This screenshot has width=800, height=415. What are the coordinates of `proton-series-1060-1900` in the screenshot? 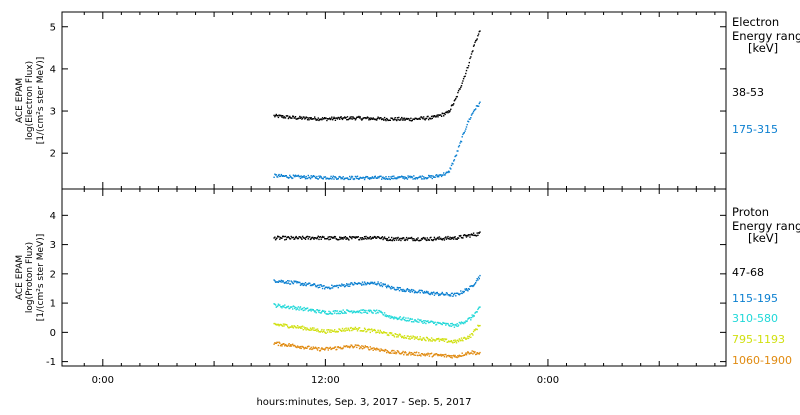 It's located at (377, 350).